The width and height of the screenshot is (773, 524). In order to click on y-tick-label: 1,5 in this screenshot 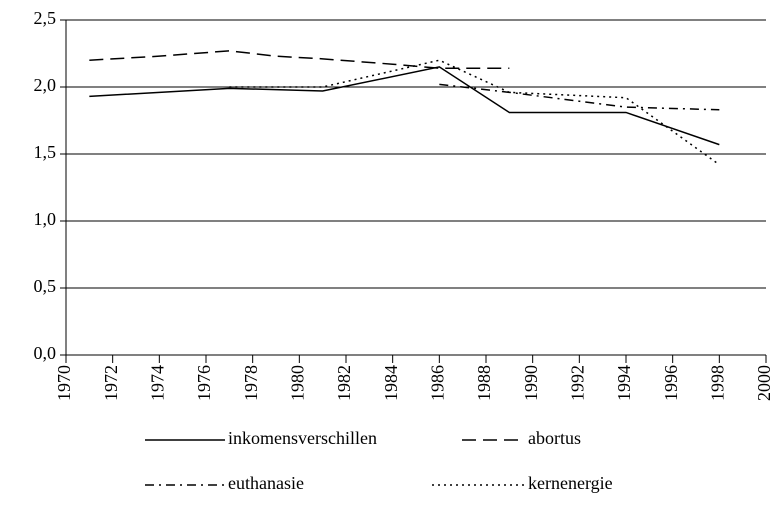, I will do `click(45, 152)`.